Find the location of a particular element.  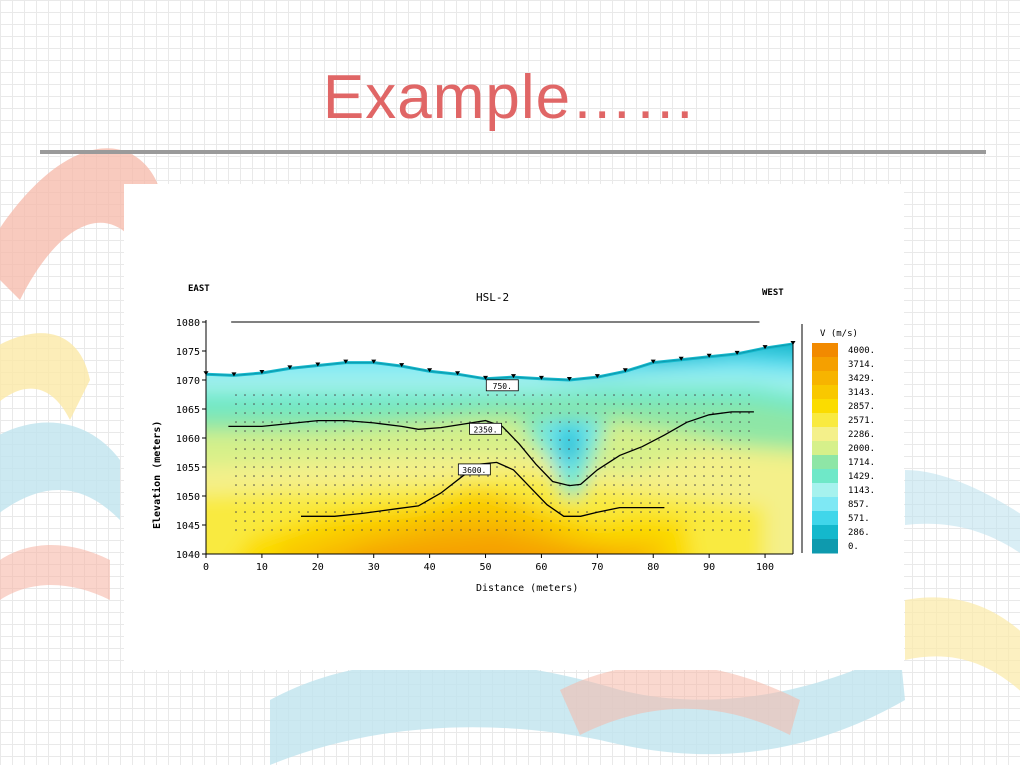

colorbar-label: 2286. is located at coordinates (861, 435).